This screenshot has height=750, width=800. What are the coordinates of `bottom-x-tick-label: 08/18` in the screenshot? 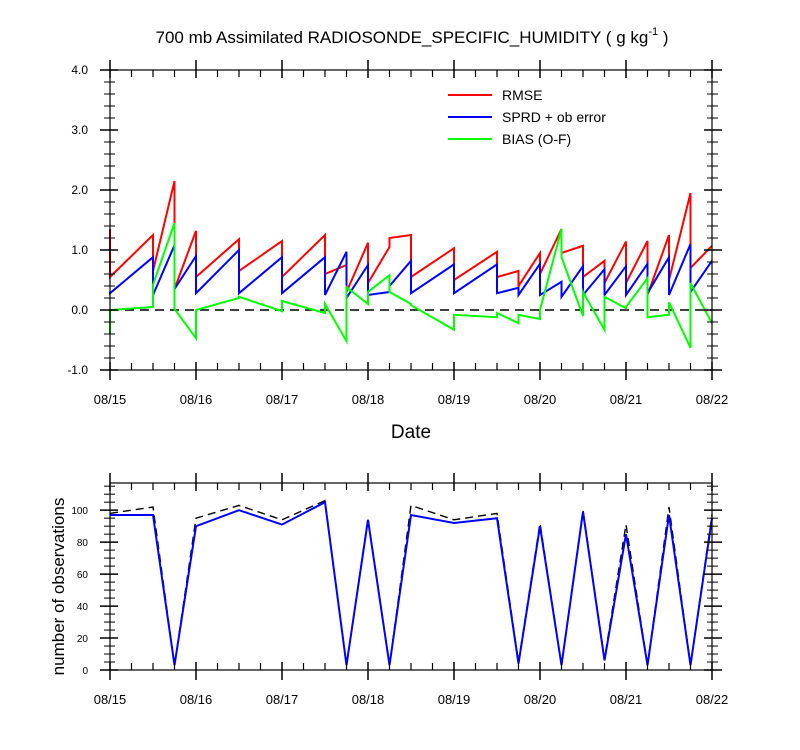 It's located at (368, 699).